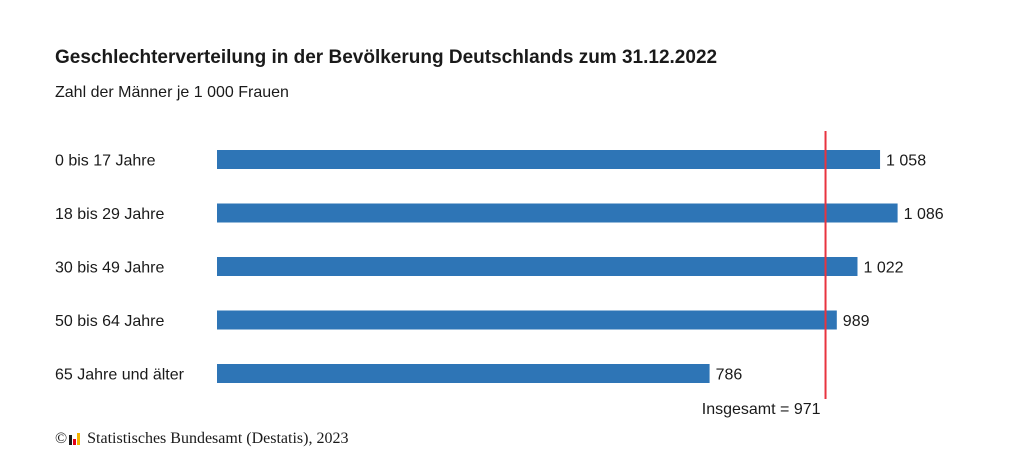 This screenshot has height=467, width=1024. What do you see at coordinates (172, 92) in the screenshot?
I see `chart-subtitle: Zahl der Männer je 1 000 Frauen` at bounding box center [172, 92].